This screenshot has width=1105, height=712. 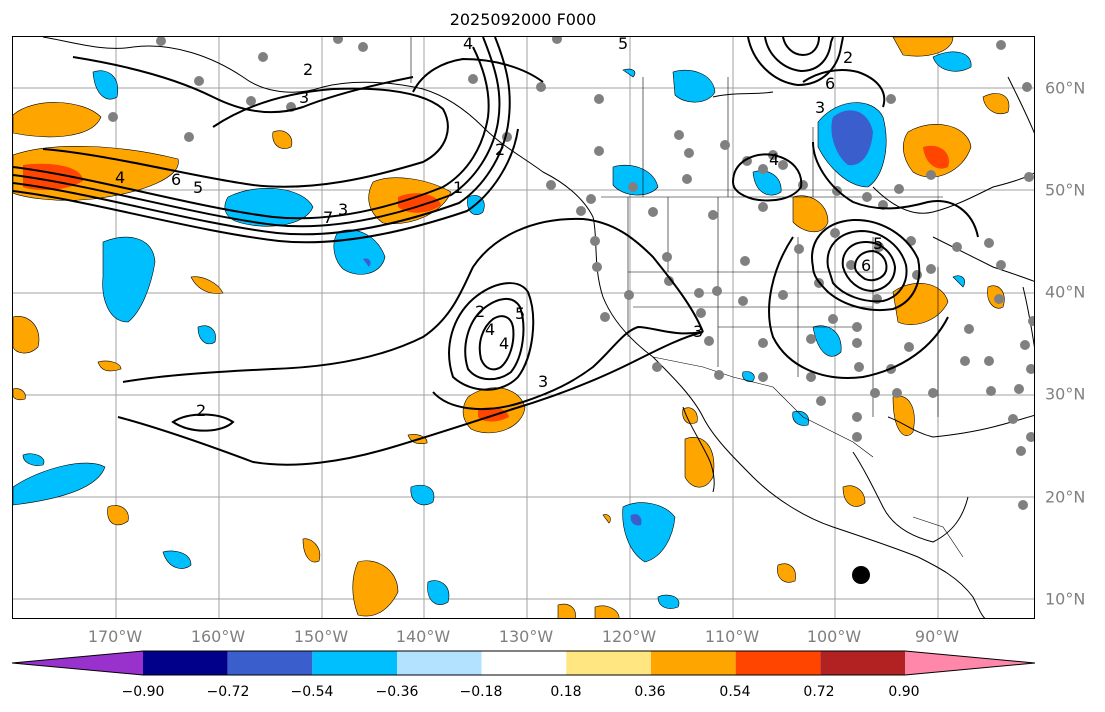 I want to click on longitude-label: 140°W, so click(x=423, y=636).